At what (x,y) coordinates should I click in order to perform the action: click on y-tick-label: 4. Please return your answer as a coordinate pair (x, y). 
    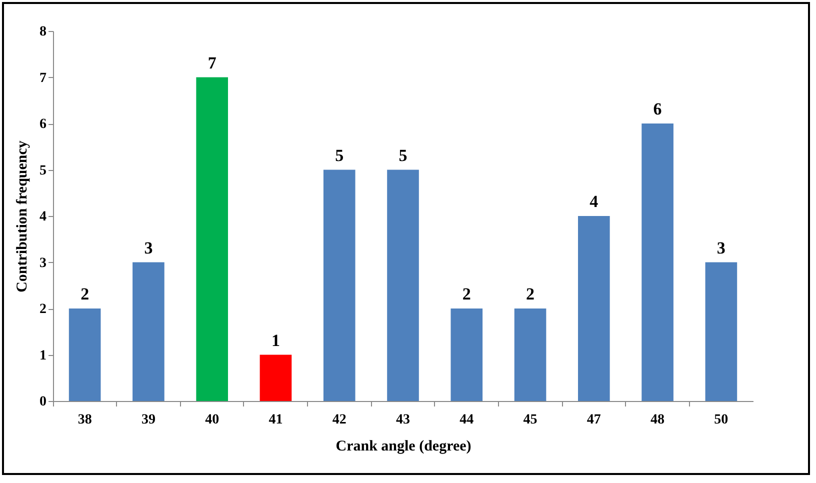
    Looking at the image, I should click on (43, 217).